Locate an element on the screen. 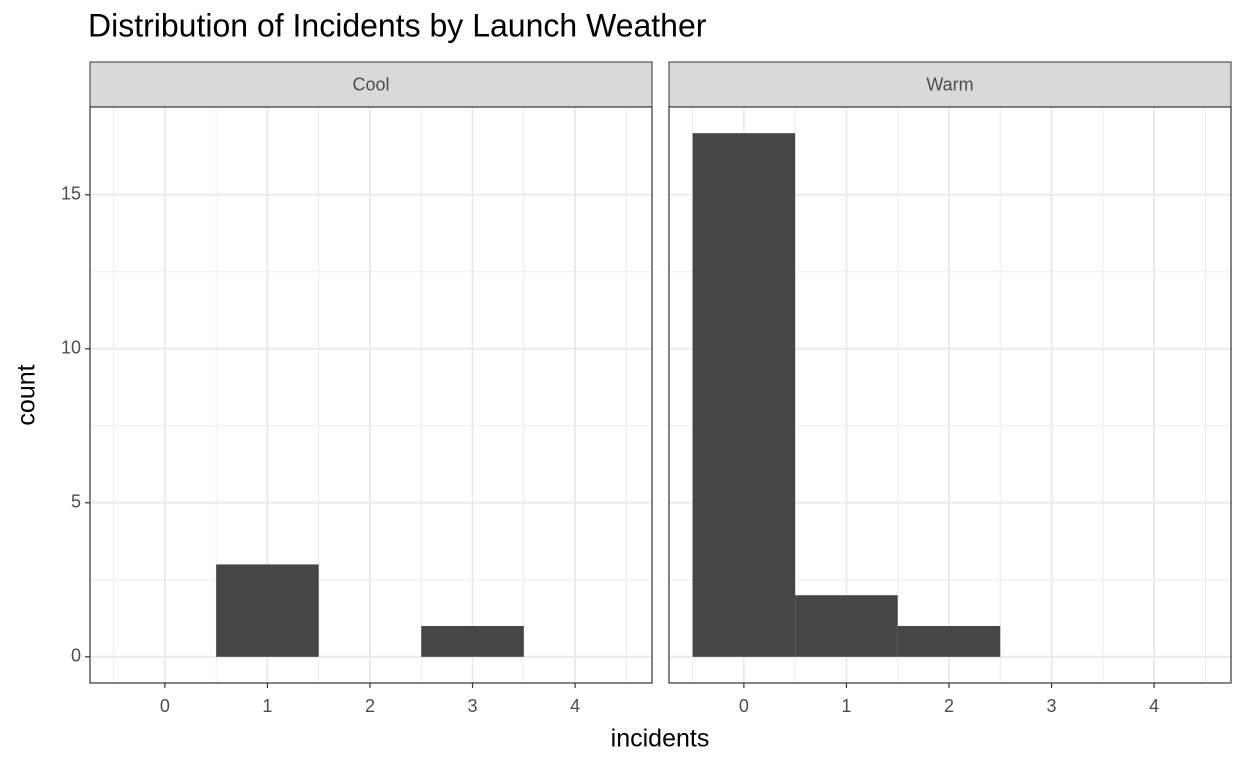  y-tick-label: 15 is located at coordinates (71, 194).